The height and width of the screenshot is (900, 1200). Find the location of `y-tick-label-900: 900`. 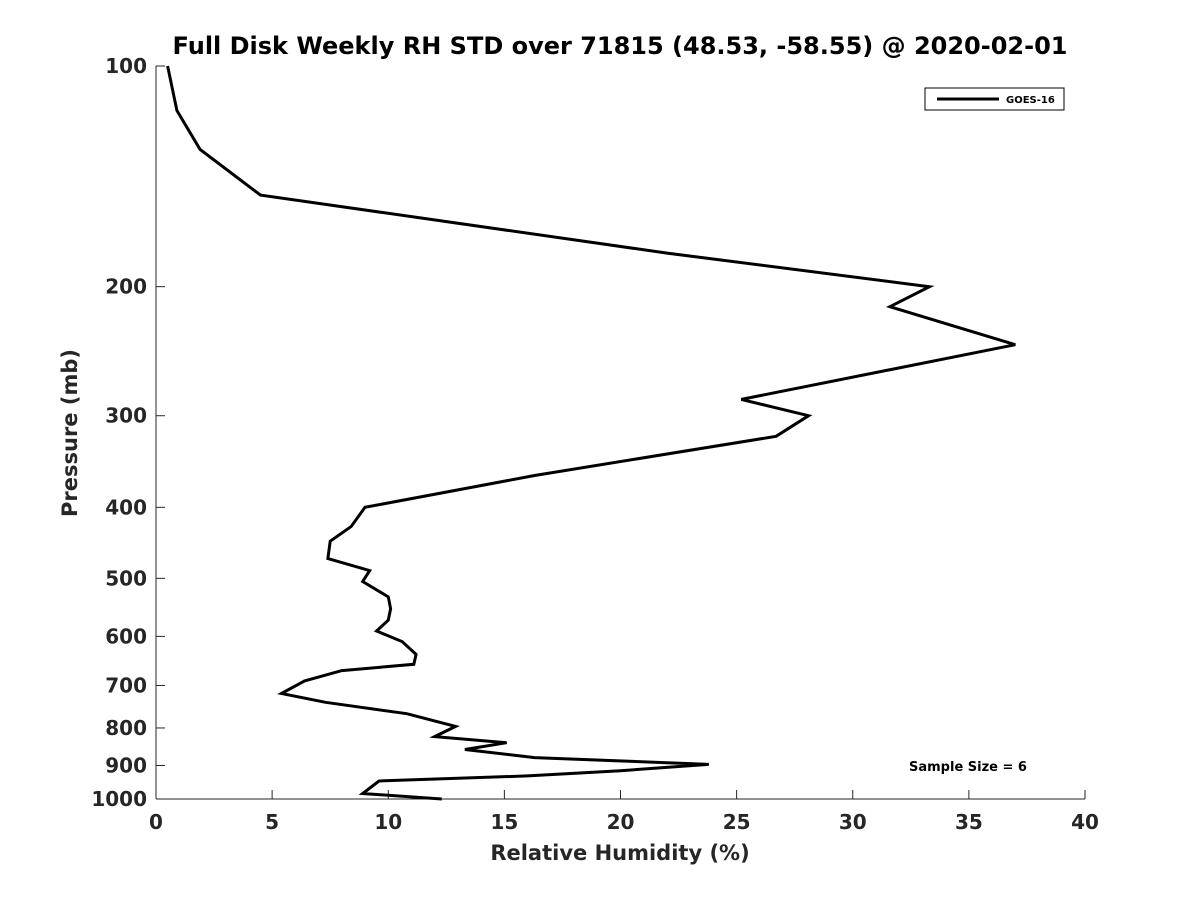

y-tick-label-900: 900 is located at coordinates (126, 765).